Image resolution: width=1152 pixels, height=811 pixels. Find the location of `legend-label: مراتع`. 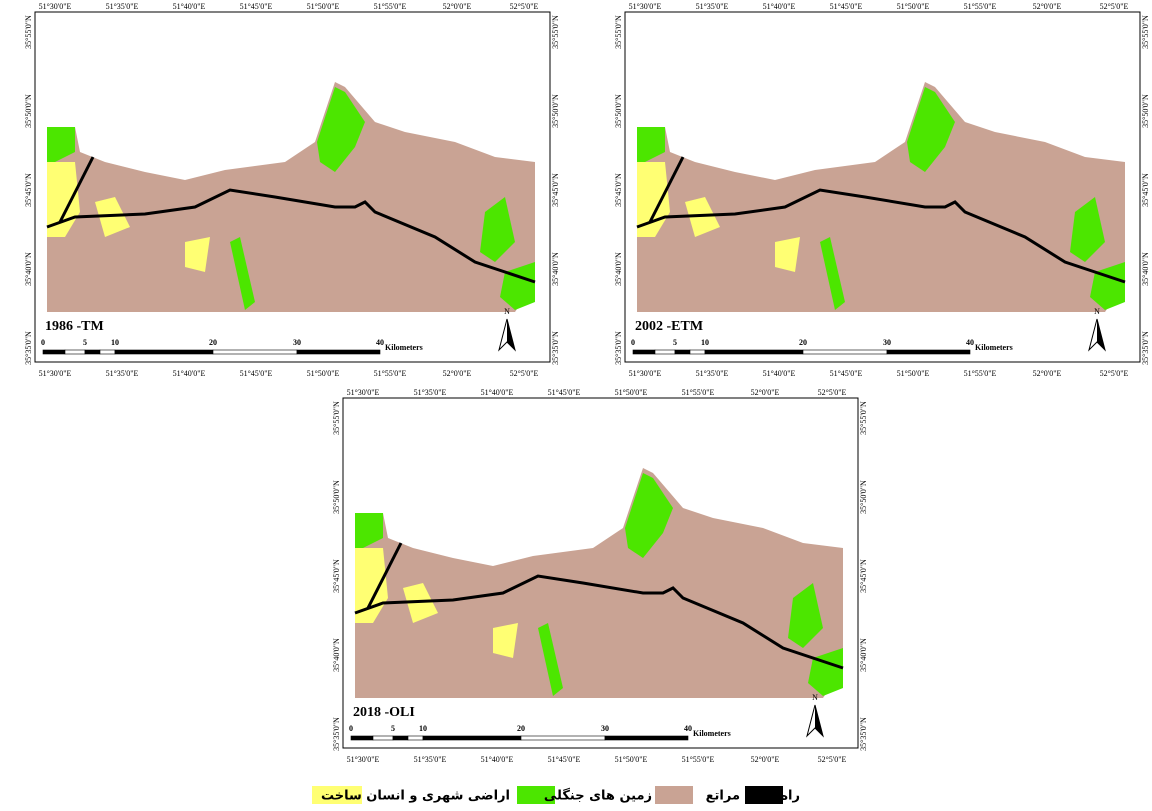

legend-label: مراتع is located at coordinates (723, 796).